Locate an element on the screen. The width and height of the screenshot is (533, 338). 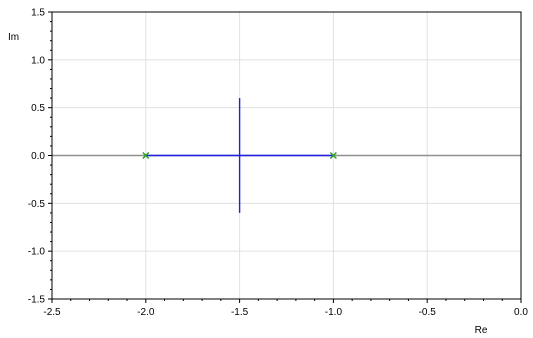
y-tick-labels: 1.5 1.0 0.5 0.0 -0.5 -1.0 -1.5 is located at coordinates (37, 157).